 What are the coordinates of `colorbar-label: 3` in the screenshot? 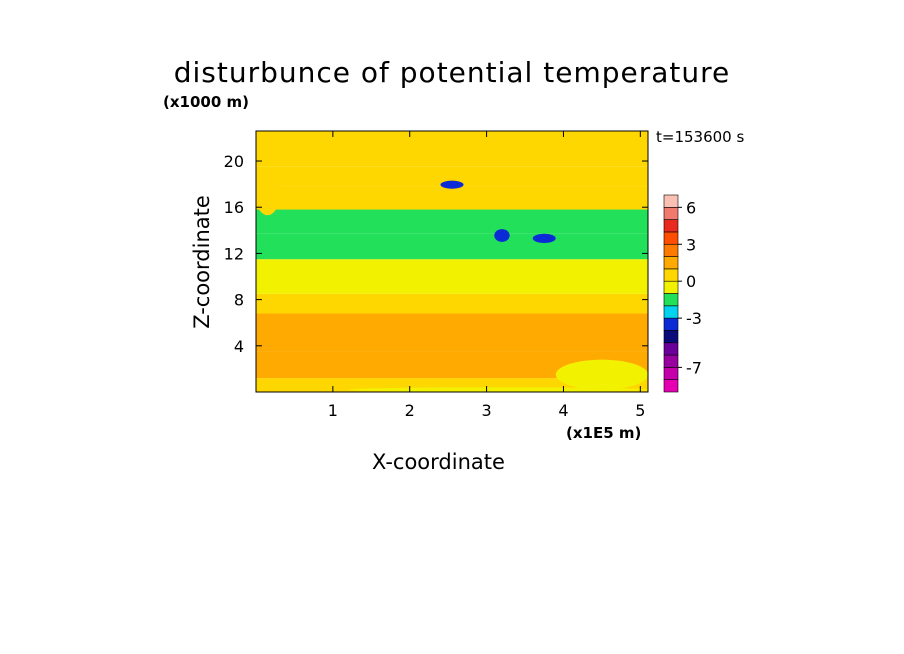 It's located at (691, 244).